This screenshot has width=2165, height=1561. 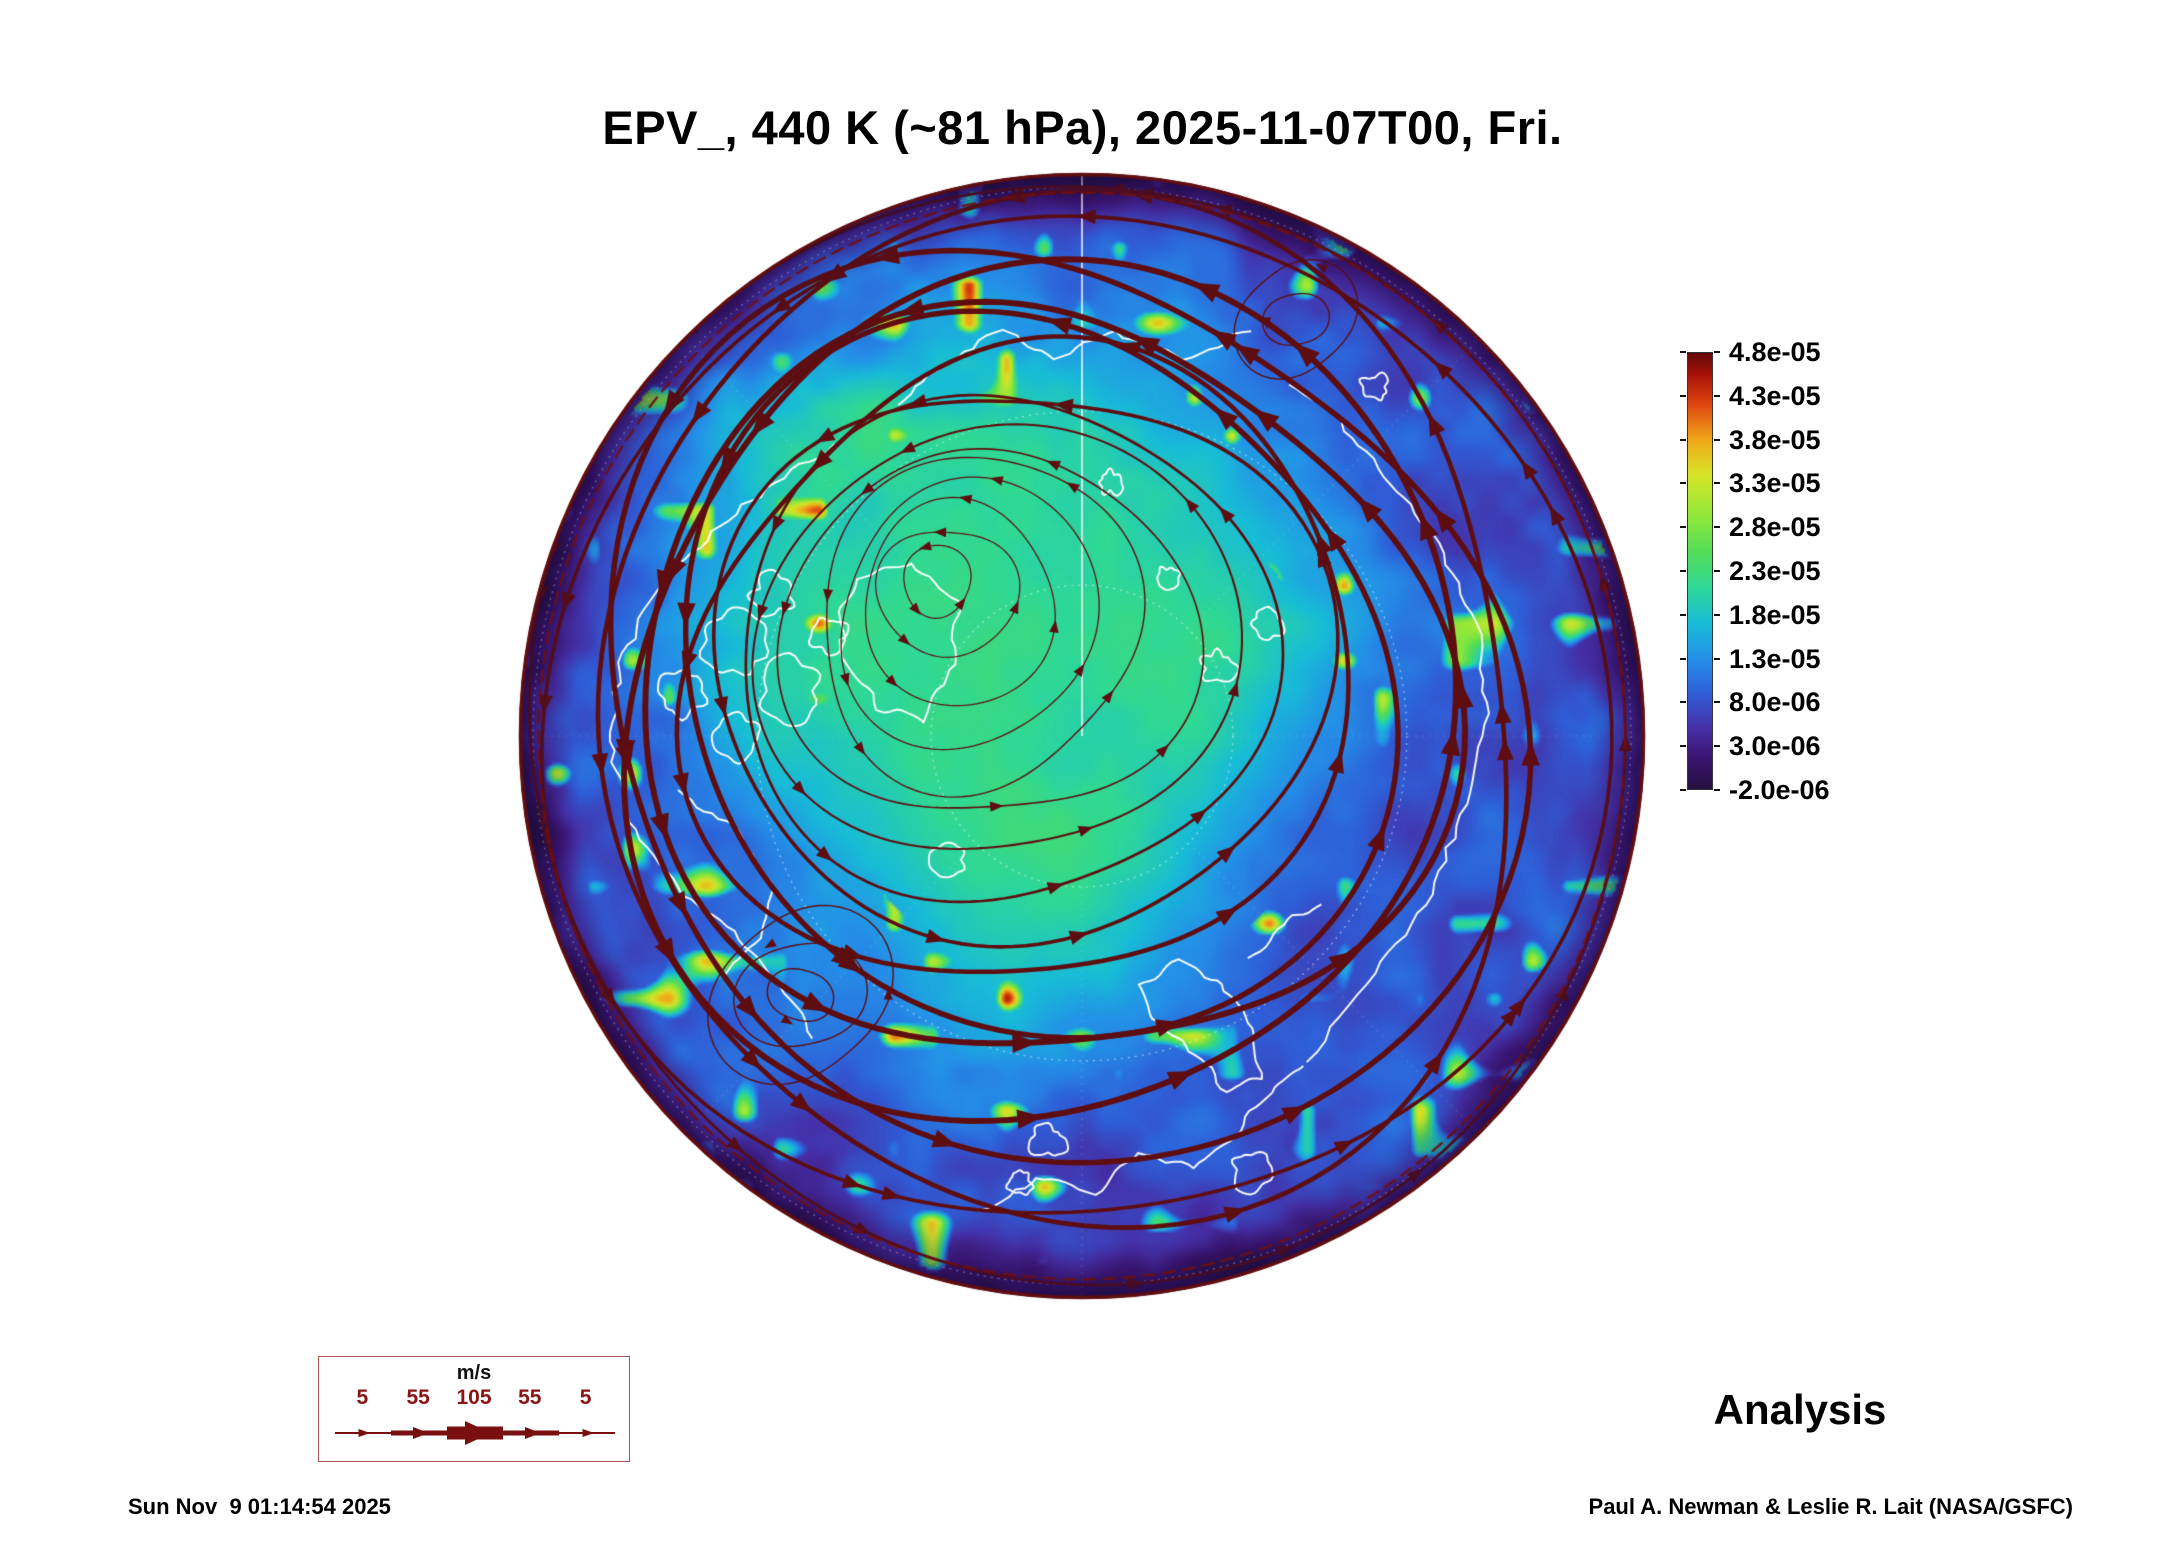 What do you see at coordinates (1775, 702) in the screenshot?
I see `colorbar-tick-label: 8.0e-06` at bounding box center [1775, 702].